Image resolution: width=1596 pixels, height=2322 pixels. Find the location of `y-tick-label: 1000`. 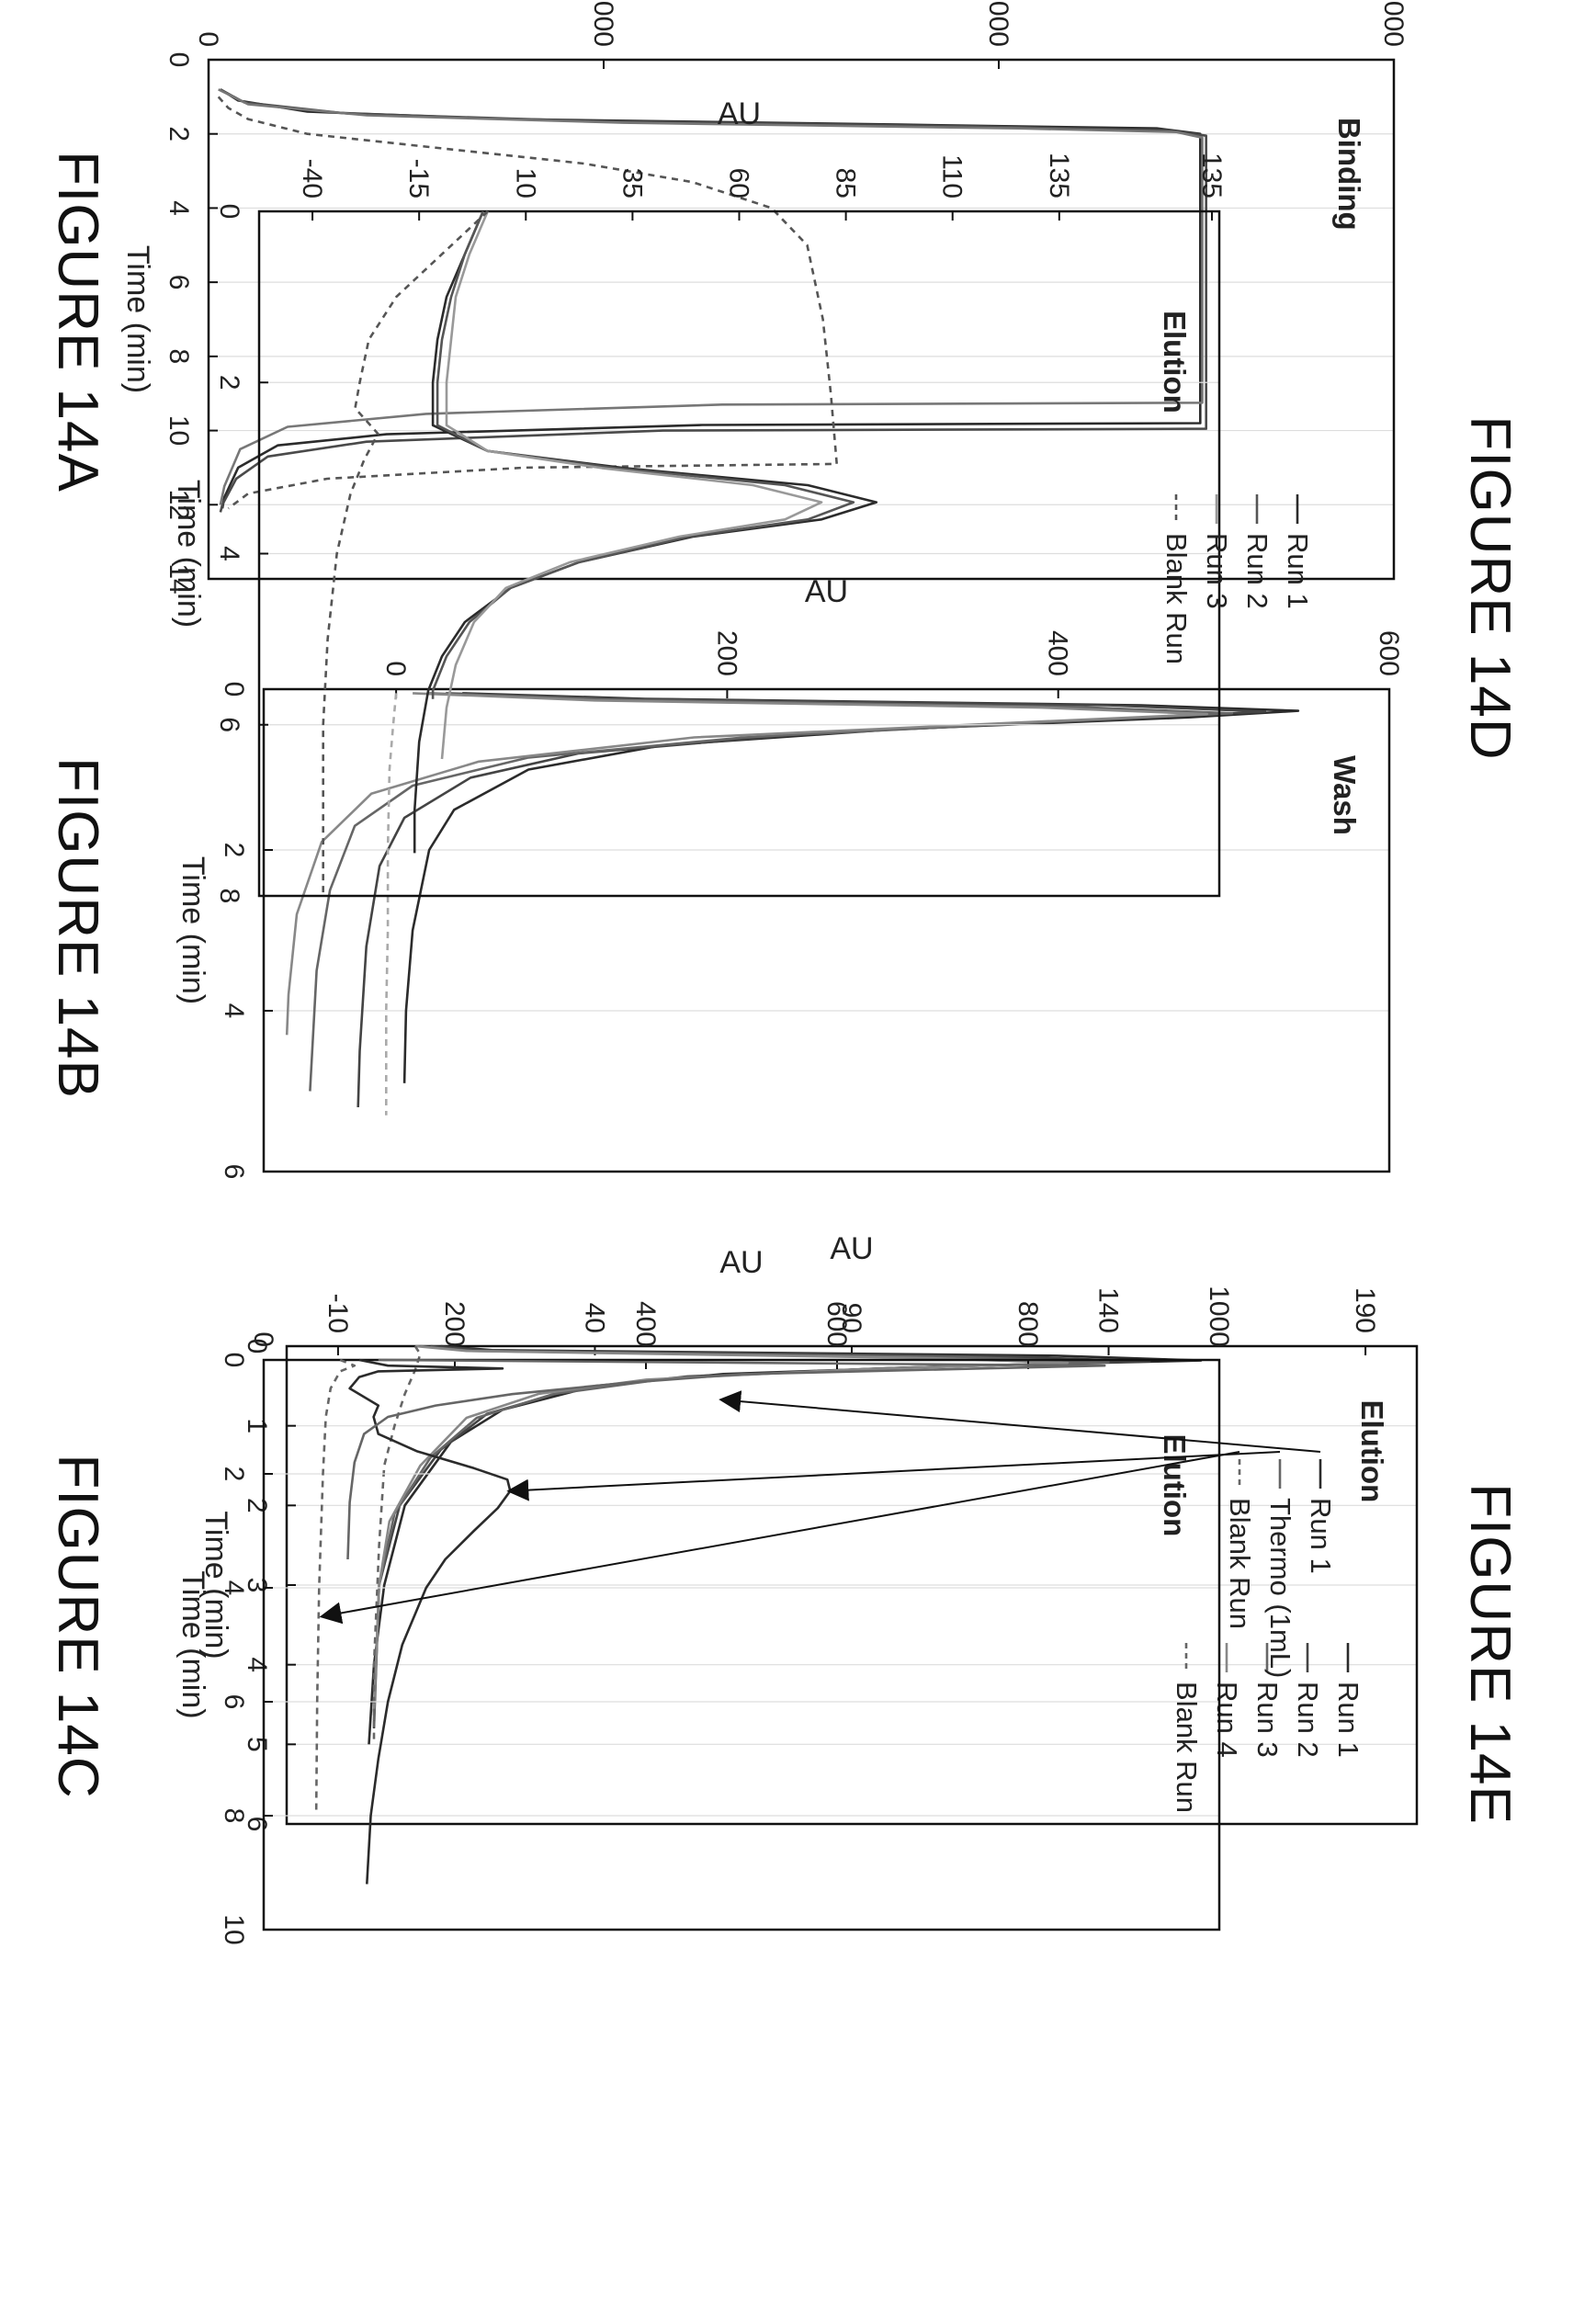

y-tick-label: 1000 is located at coordinates (1219, 1316).